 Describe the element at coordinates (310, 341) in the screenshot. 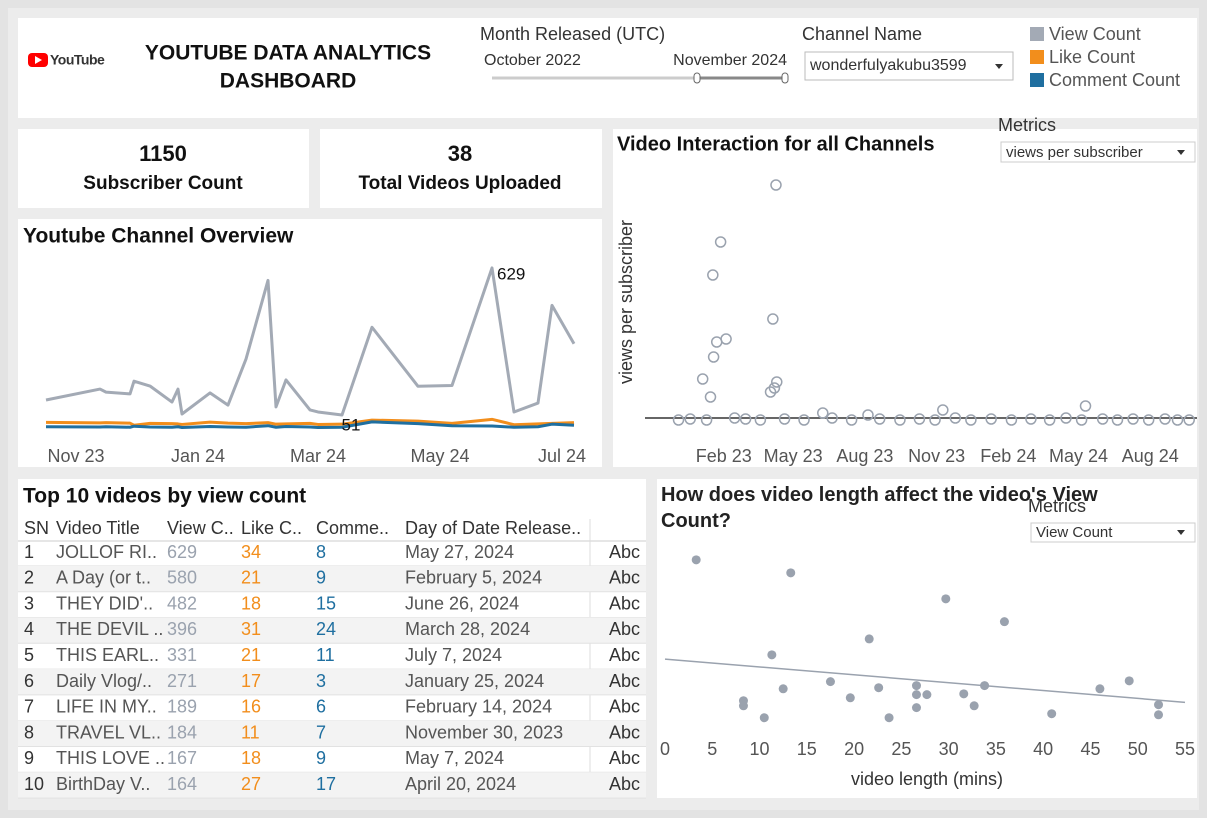

I see `series-line` at that location.